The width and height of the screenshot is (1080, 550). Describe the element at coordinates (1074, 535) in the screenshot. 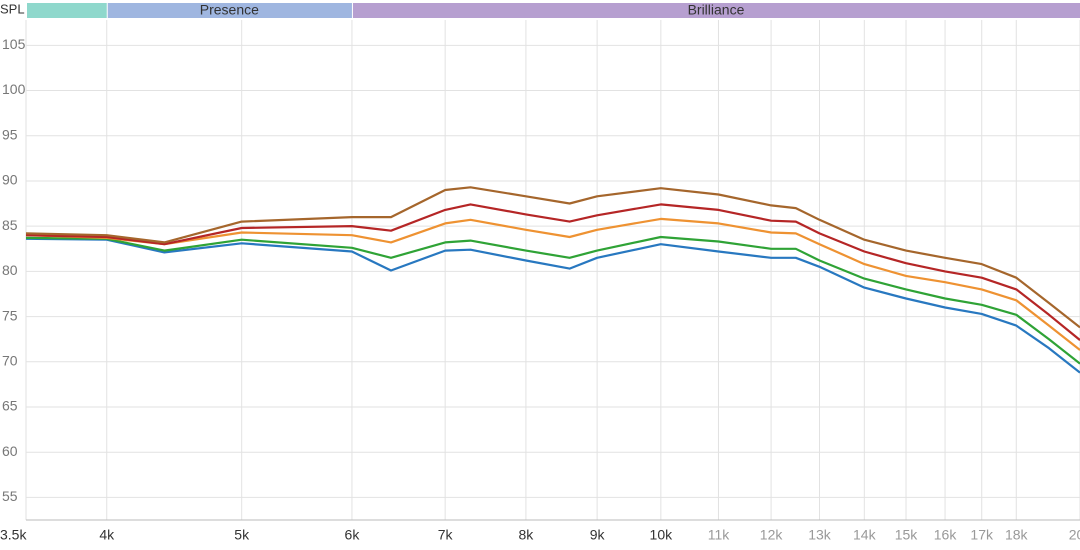

I see `x-tick-label: 20k` at that location.